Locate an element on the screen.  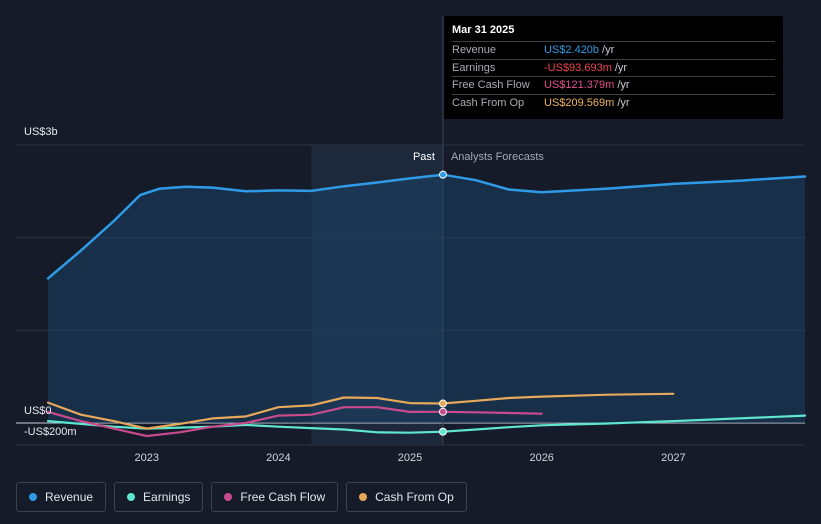
legend-item-earnings: Earnings is located at coordinates (159, 497).